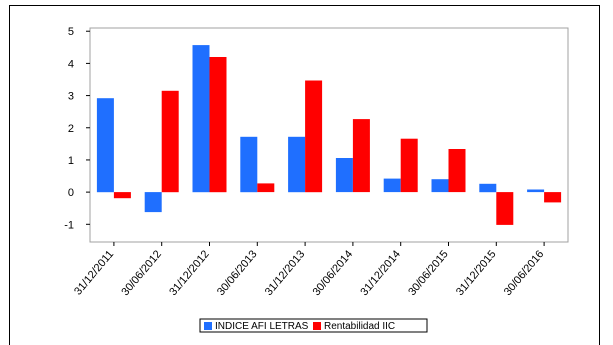 The height and width of the screenshot is (345, 613). I want to click on x-tick-label: 30/06/2016, so click(524, 273).